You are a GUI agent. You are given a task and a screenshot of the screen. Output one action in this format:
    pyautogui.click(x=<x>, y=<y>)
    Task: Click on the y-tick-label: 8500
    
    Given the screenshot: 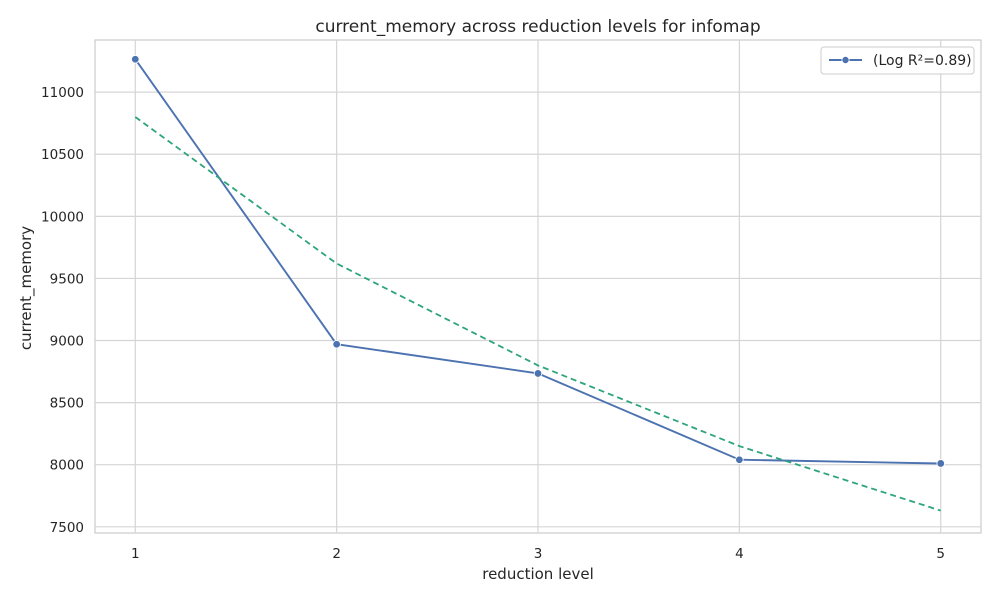 What is the action you would take?
    pyautogui.click(x=67, y=404)
    